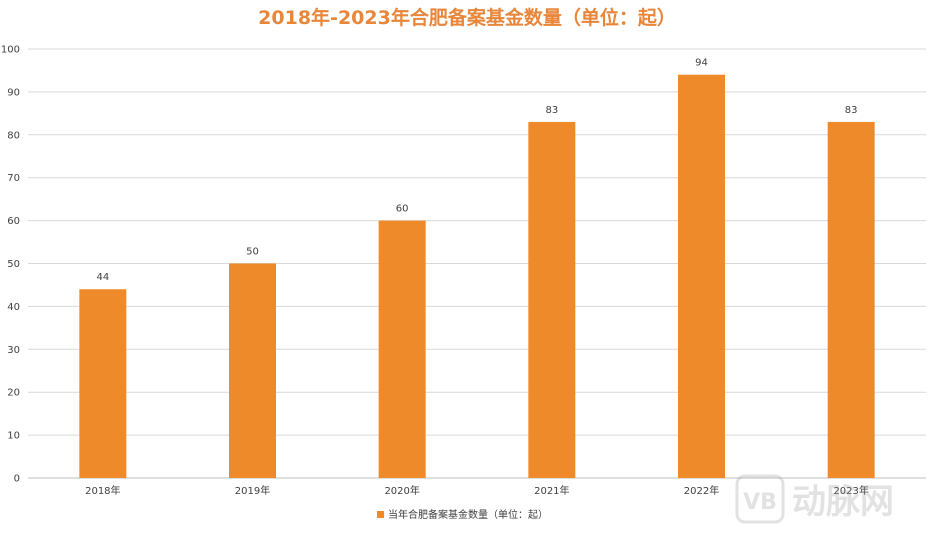 The image size is (934, 534). What do you see at coordinates (380, 514) in the screenshot?
I see `legend-swatch` at bounding box center [380, 514].